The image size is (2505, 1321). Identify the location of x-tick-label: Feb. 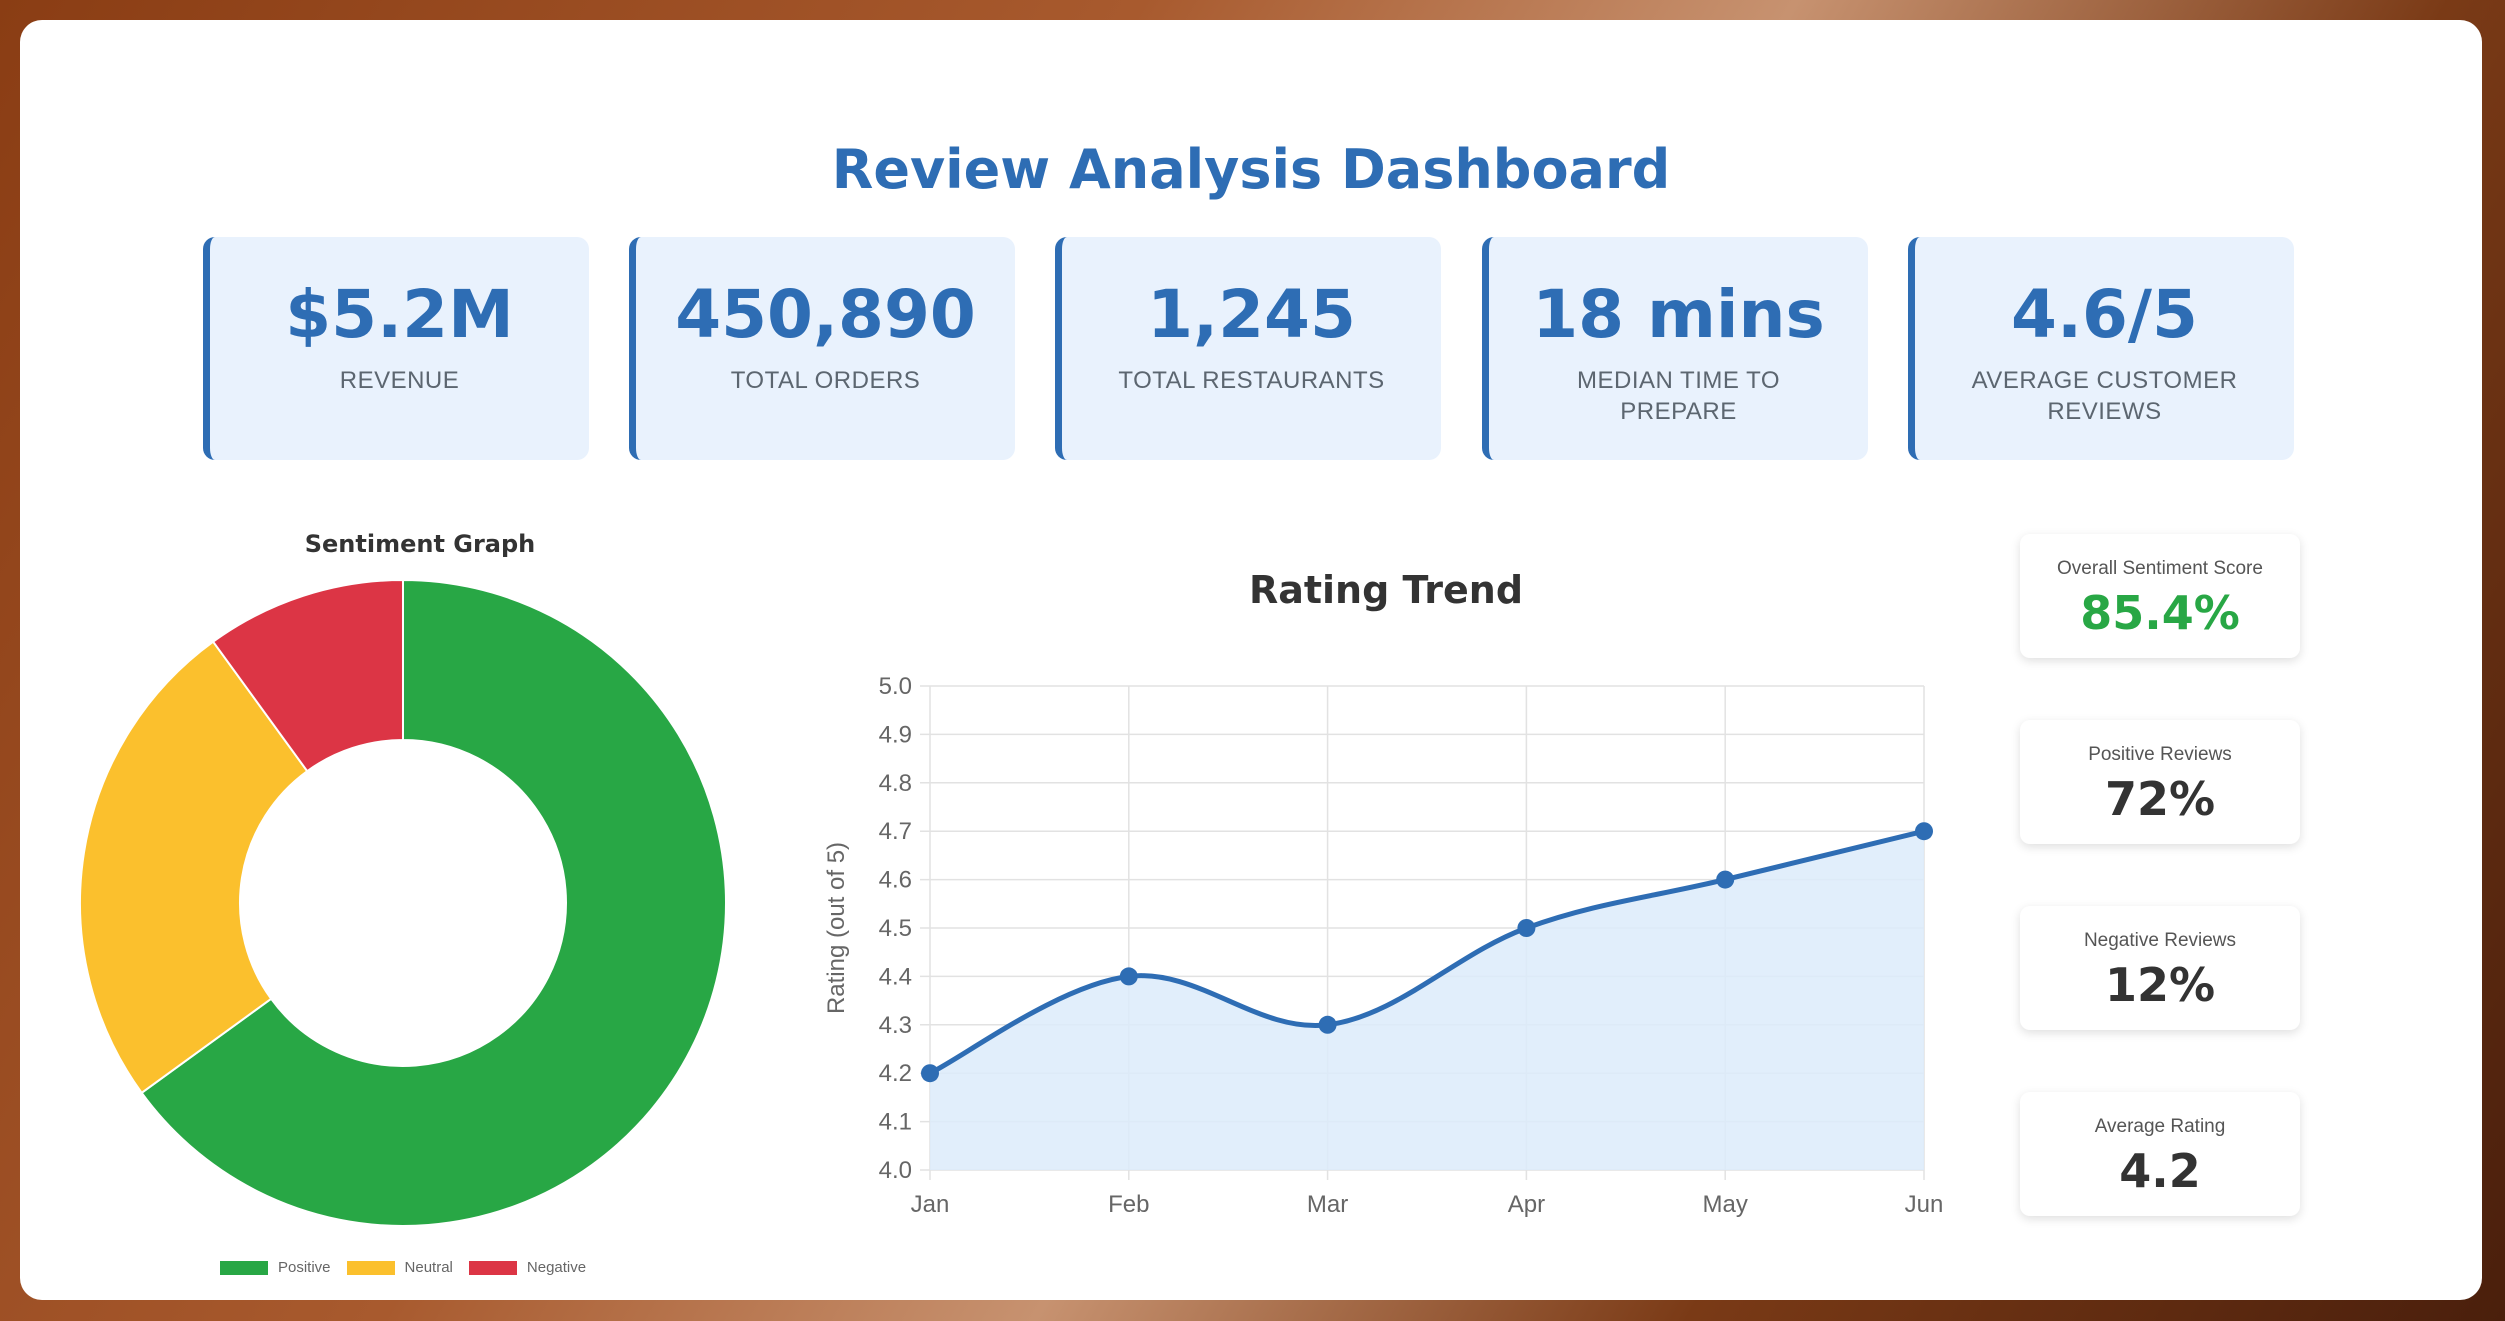
(1128, 1204).